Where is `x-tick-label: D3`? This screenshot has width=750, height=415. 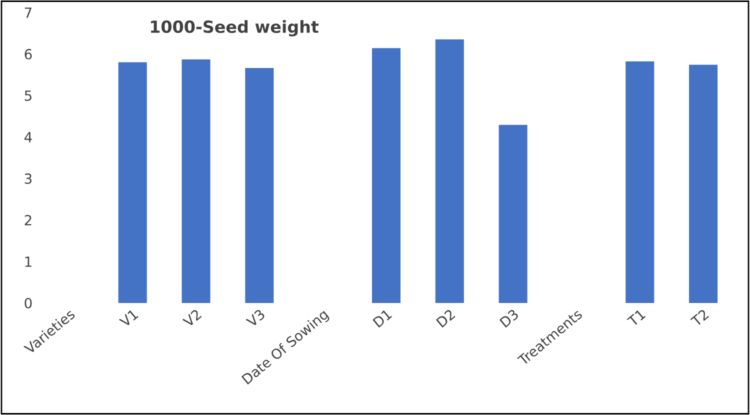 x-tick-label: D3 is located at coordinates (509, 318).